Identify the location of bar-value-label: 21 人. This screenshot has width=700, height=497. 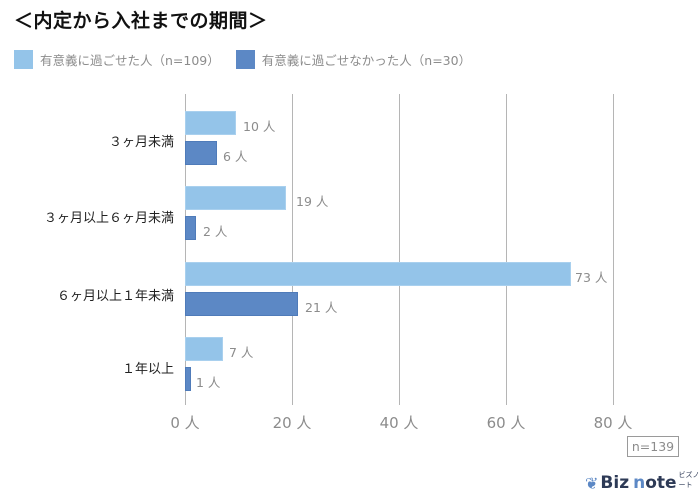
(321, 307).